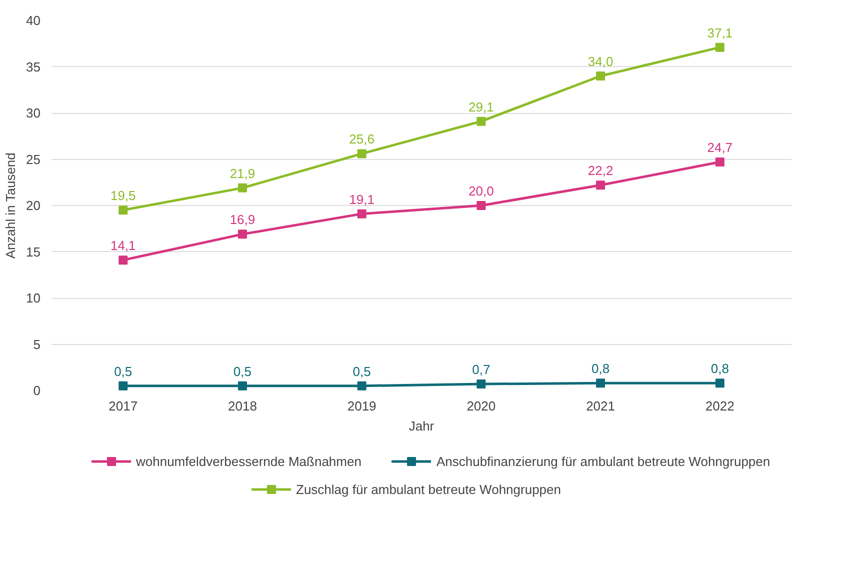 The width and height of the screenshot is (841, 587). I want to click on legend-label: wohnumfeldverbessernde Maßnahmen, so click(249, 461).